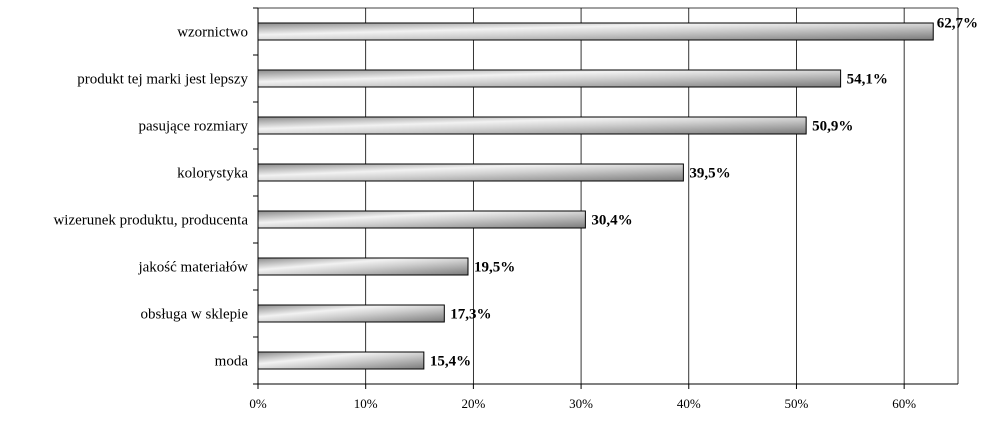  Describe the element at coordinates (867, 80) in the screenshot. I see `data-label: 54,1%` at that location.